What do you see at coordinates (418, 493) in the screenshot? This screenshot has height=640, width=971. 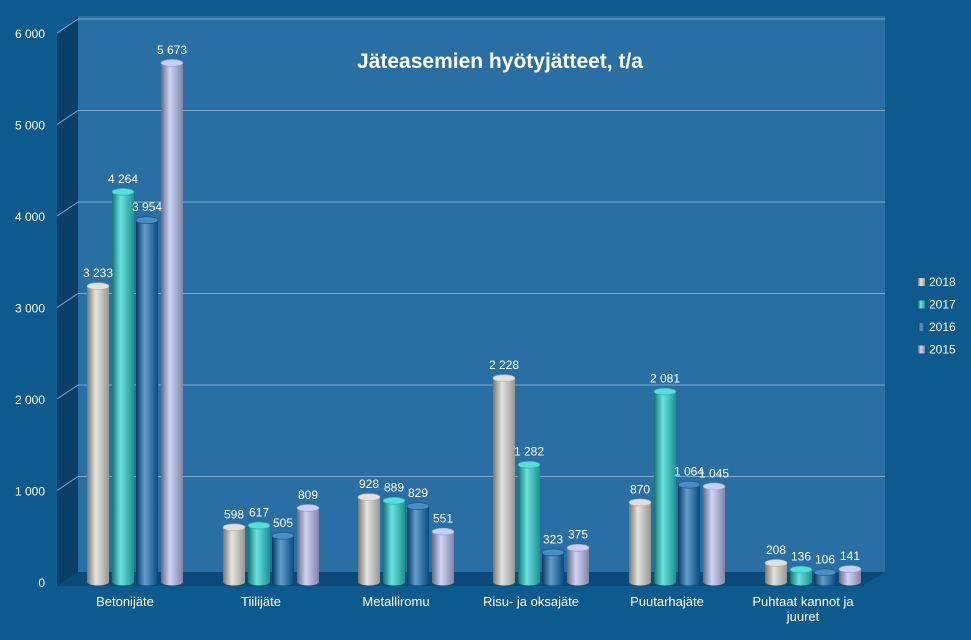 I see `data-label: 829` at bounding box center [418, 493].